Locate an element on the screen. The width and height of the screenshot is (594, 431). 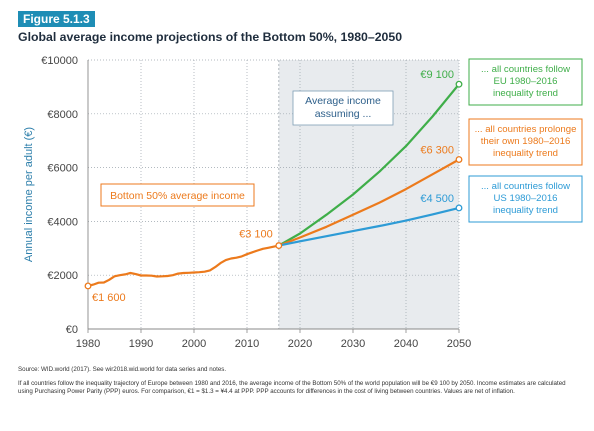
x-tick-label: 2010 is located at coordinates (247, 344).